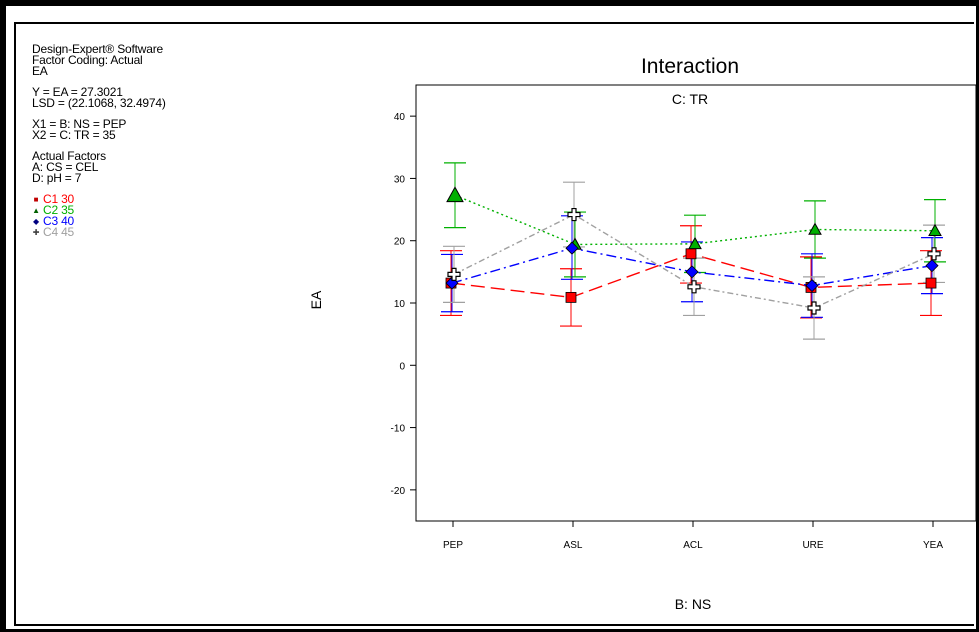  What do you see at coordinates (74, 135) in the screenshot?
I see `info-x2: X2 = C: TR = 35` at bounding box center [74, 135].